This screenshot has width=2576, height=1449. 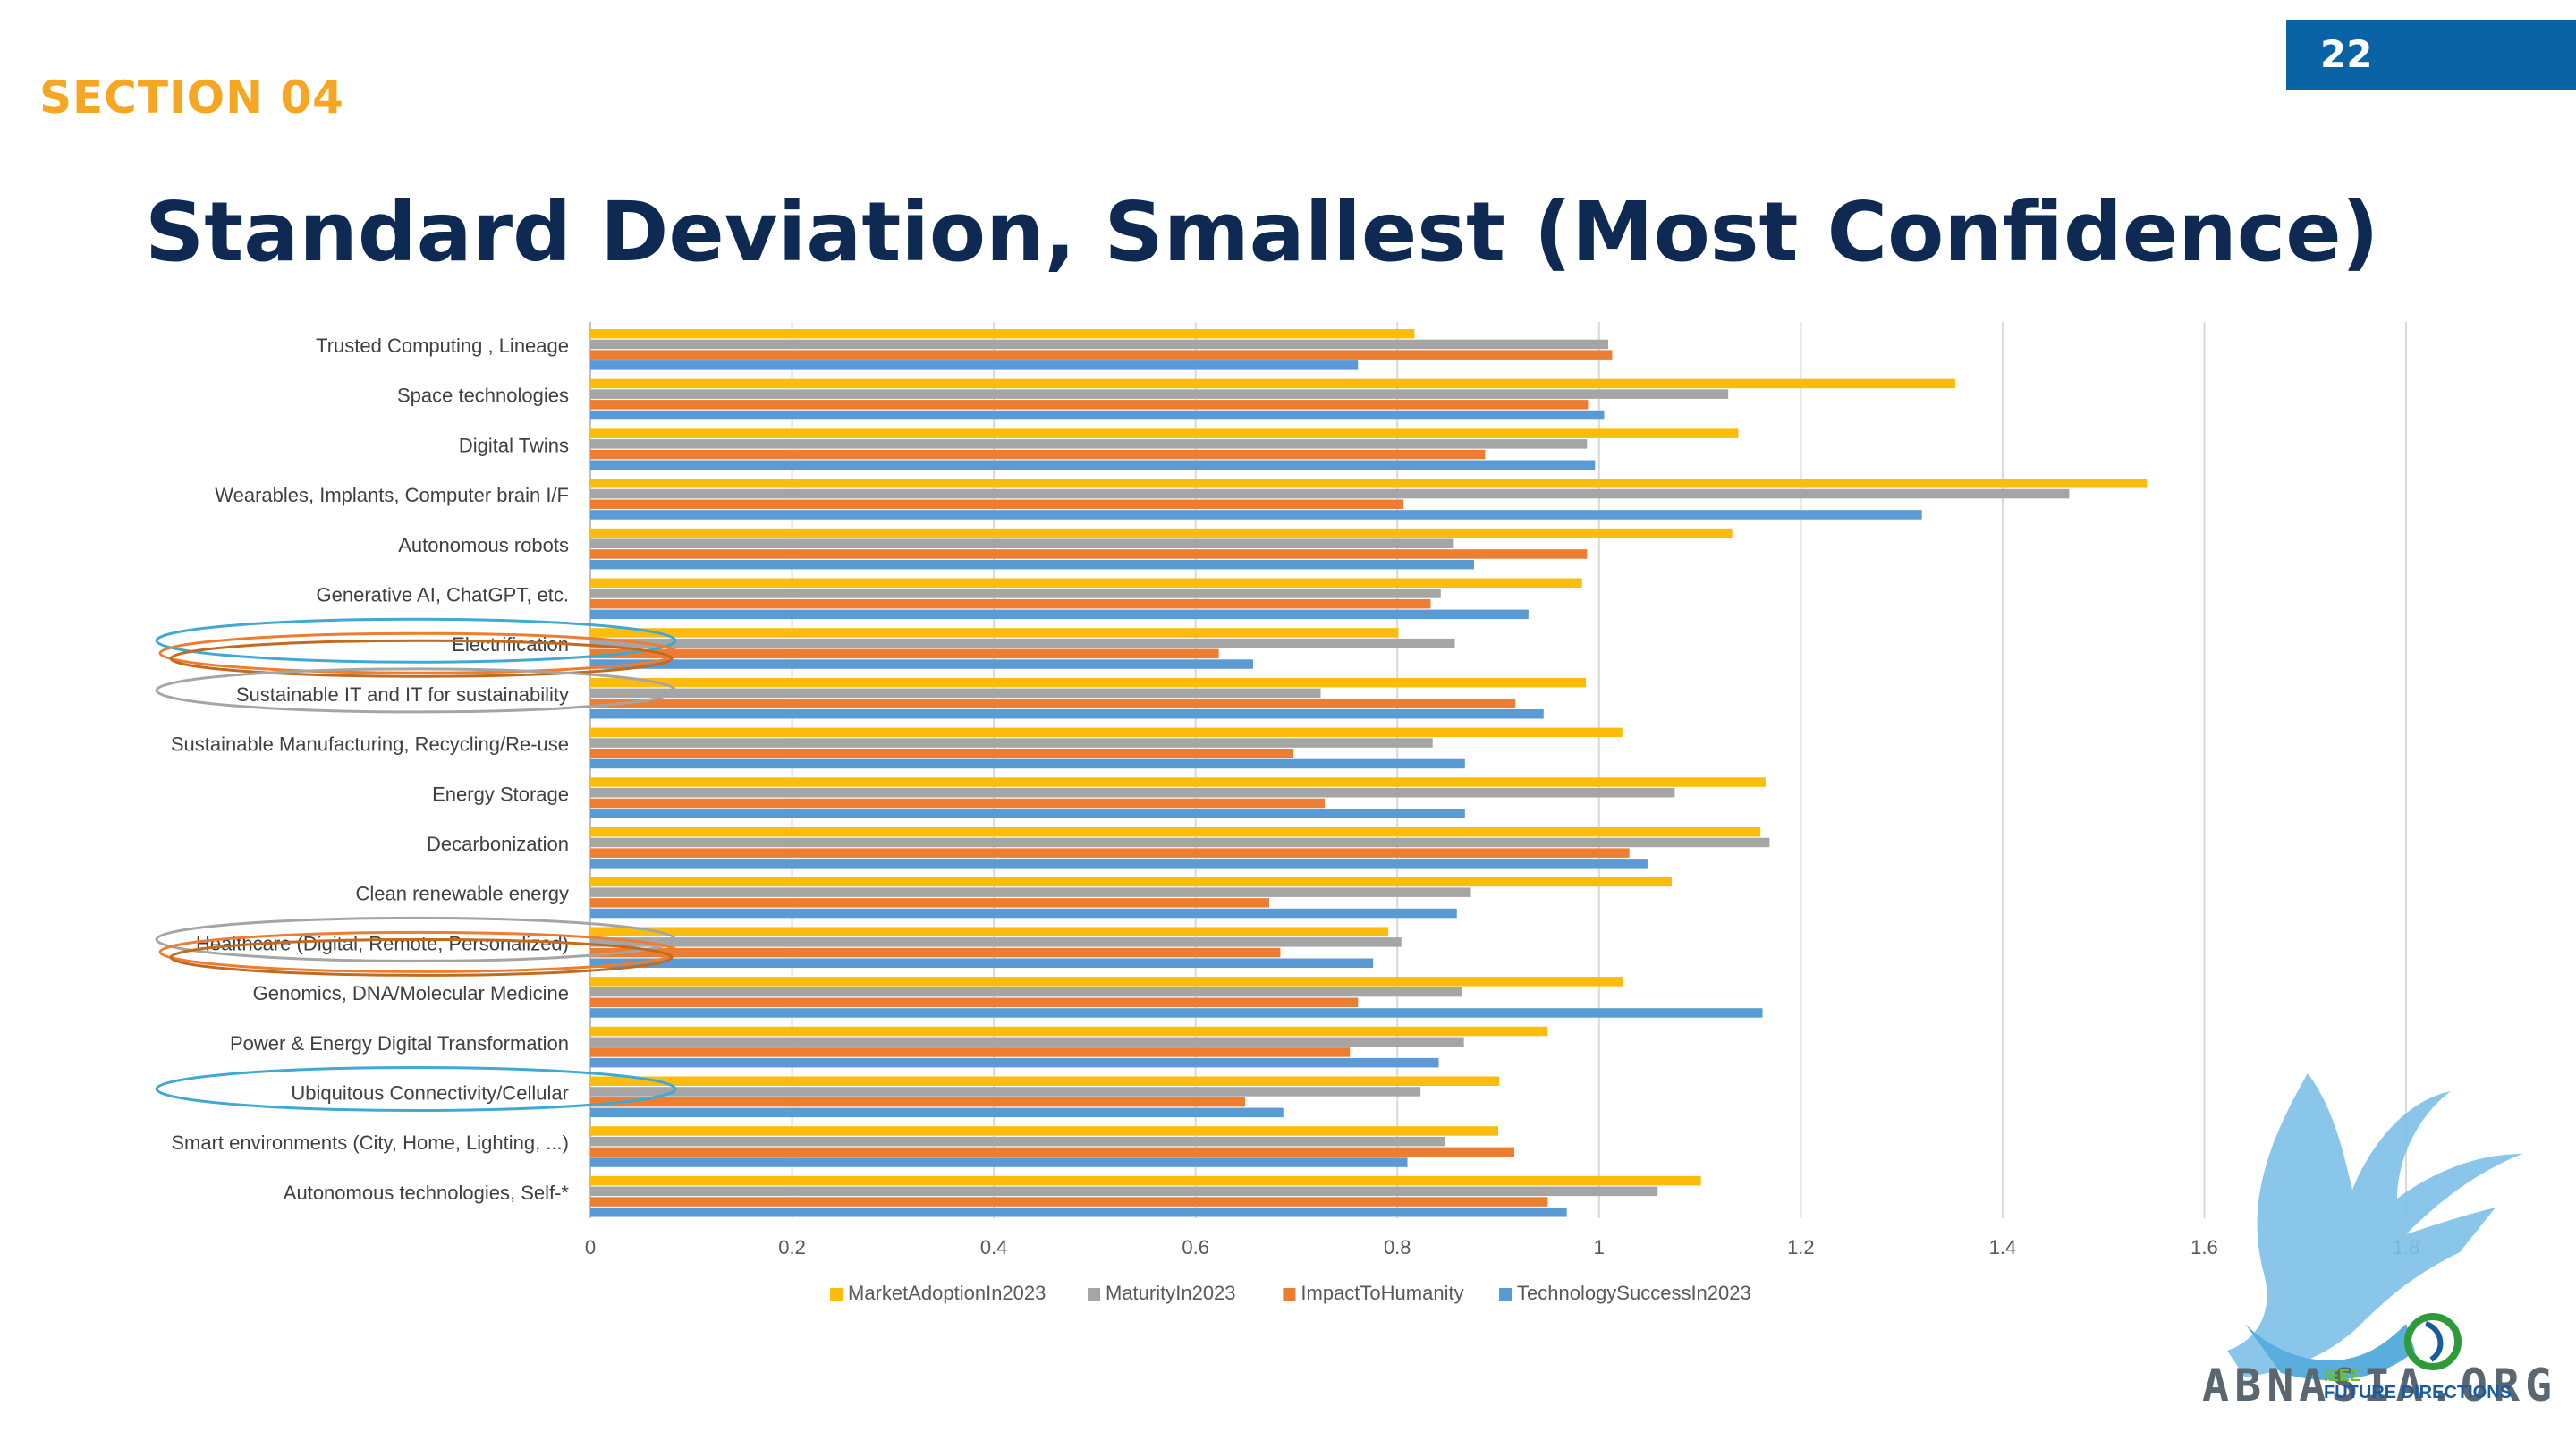 I want to click on x-tick-label: 1.4, so click(x=2003, y=1247).